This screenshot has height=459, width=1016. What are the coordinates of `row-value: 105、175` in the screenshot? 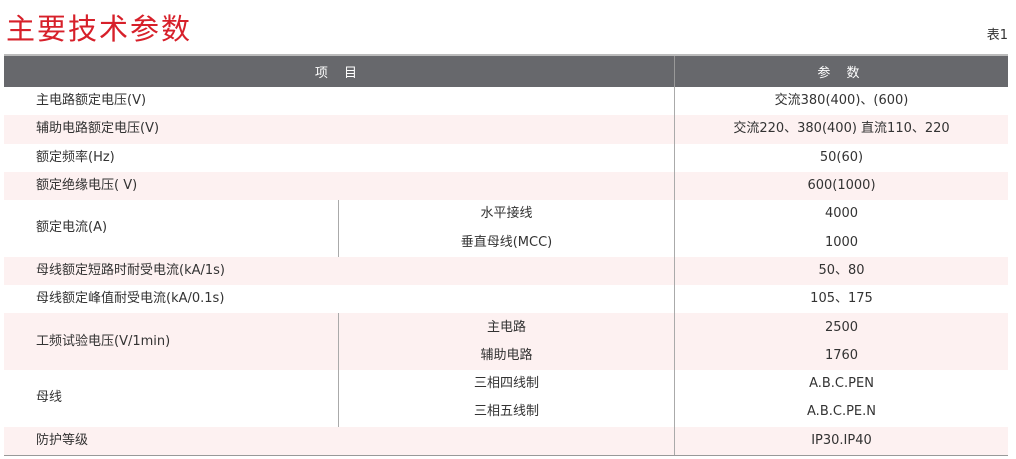 It's located at (841, 299).